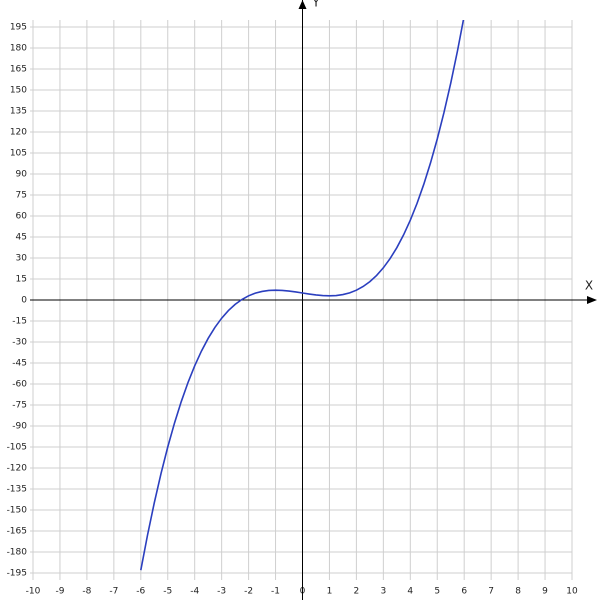  I want to click on x-tick-label: 8, so click(518, 592).